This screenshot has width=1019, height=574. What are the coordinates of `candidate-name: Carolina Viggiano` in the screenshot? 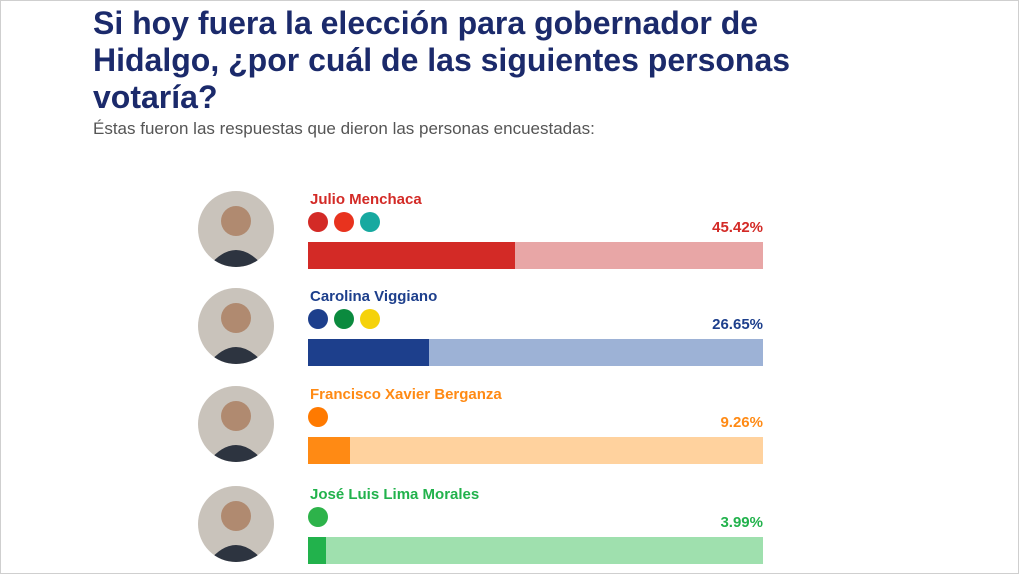 It's located at (374, 296).